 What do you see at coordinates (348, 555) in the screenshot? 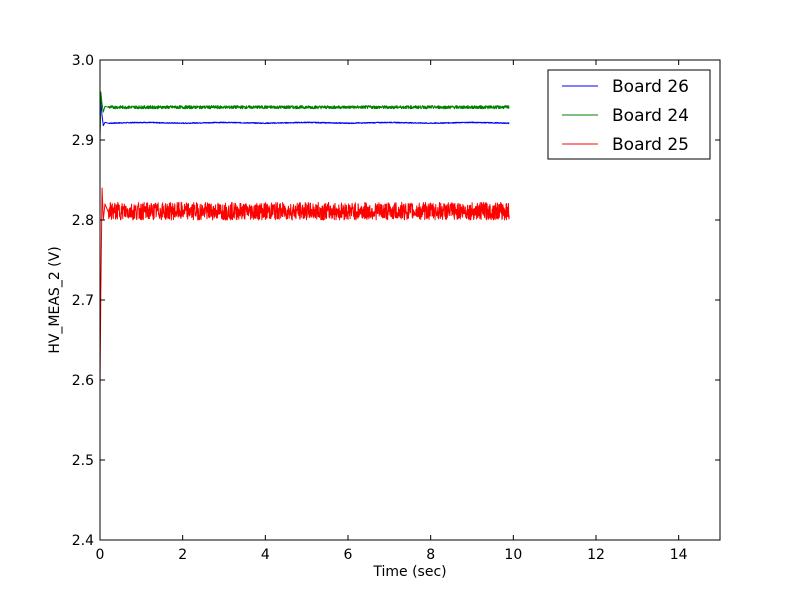
I see `x-tick-label: 6` at bounding box center [348, 555].